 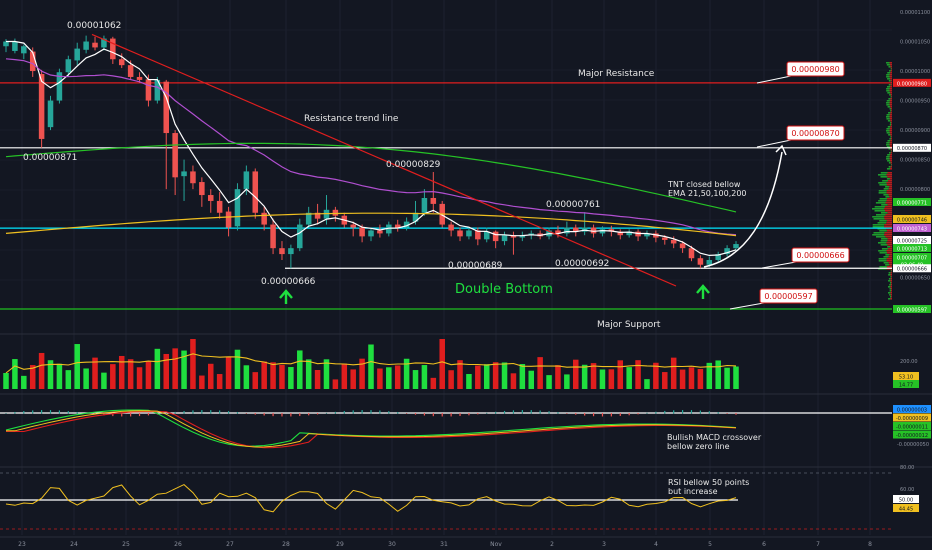 I want to click on x-tick-label: Nov, so click(x=496, y=544).